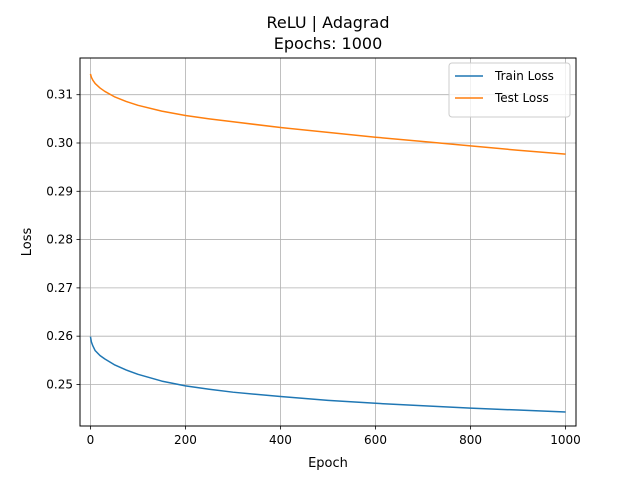 The height and width of the screenshot is (480, 640). I want to click on y-axis-label: Loss, so click(27, 242).